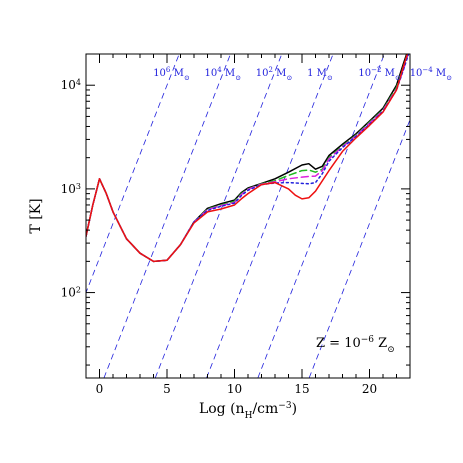  Describe the element at coordinates (71, 292) in the screenshot. I see `y-tick-label: 10²` at that location.